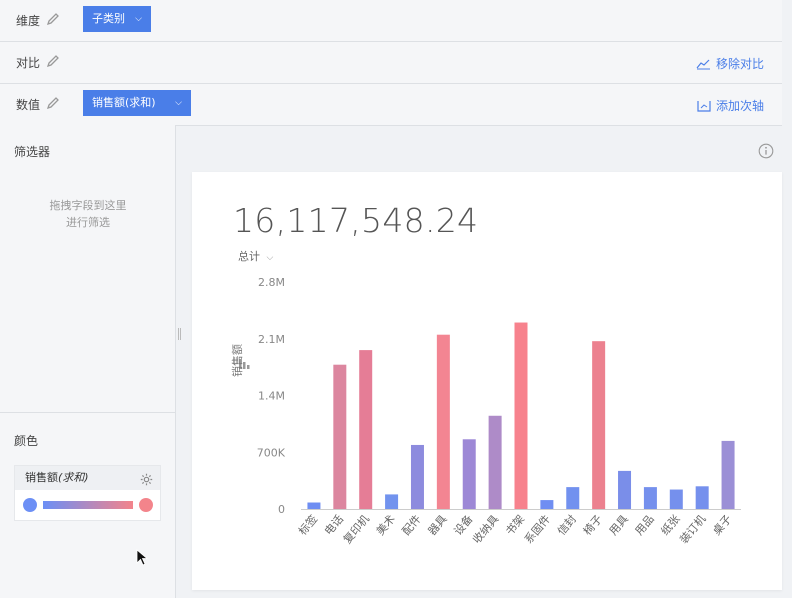  What do you see at coordinates (146, 483) in the screenshot?
I see `gear-icon` at bounding box center [146, 483].